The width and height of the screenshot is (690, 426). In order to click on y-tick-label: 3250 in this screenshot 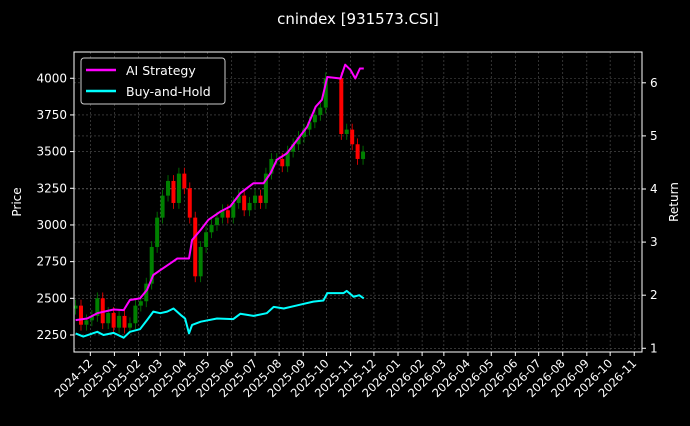, I will do `click(51, 188)`.